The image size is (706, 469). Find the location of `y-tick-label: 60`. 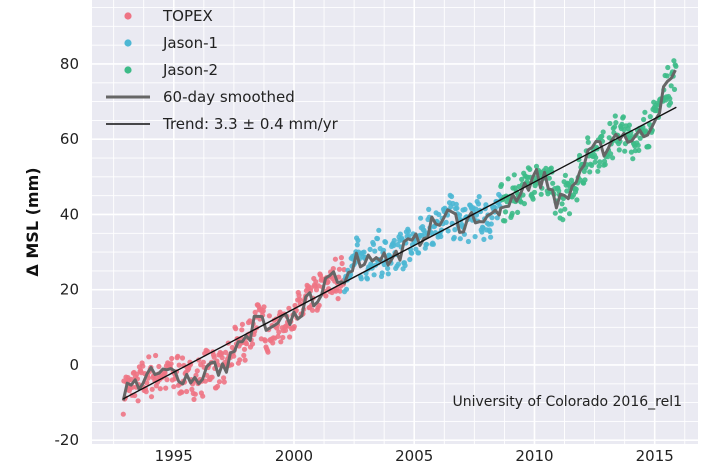

y-tick-label: 60 is located at coordinates (69, 139).